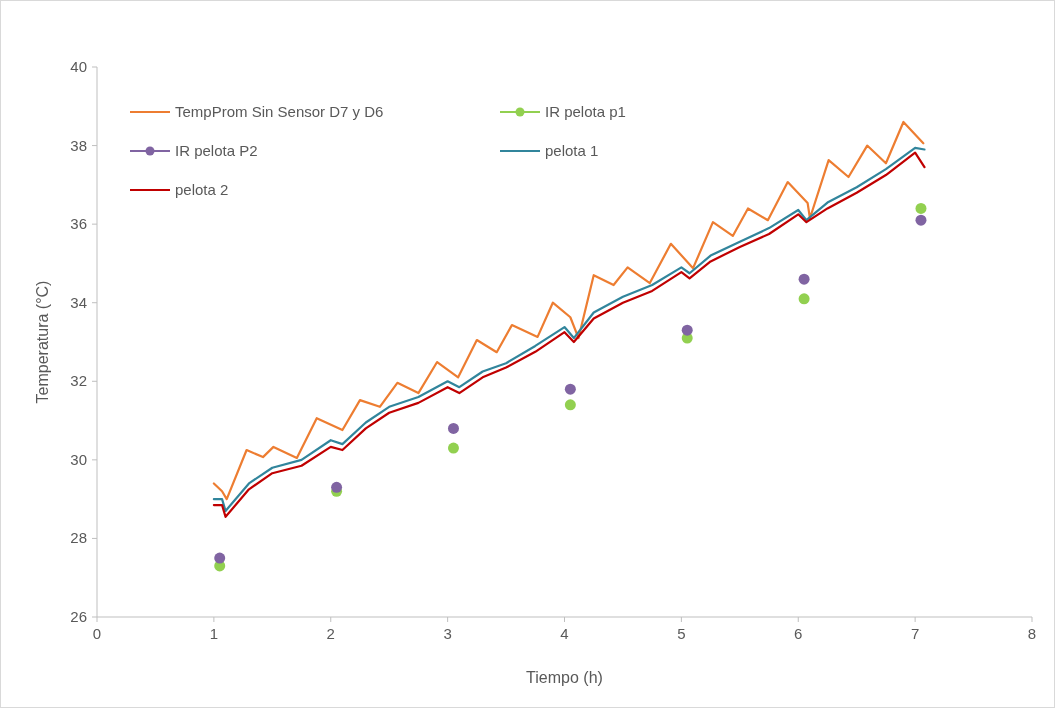 Image resolution: width=1055 pixels, height=708 pixels. What do you see at coordinates (1032, 633) in the screenshot?
I see `x-tick-label: 8` at bounding box center [1032, 633].